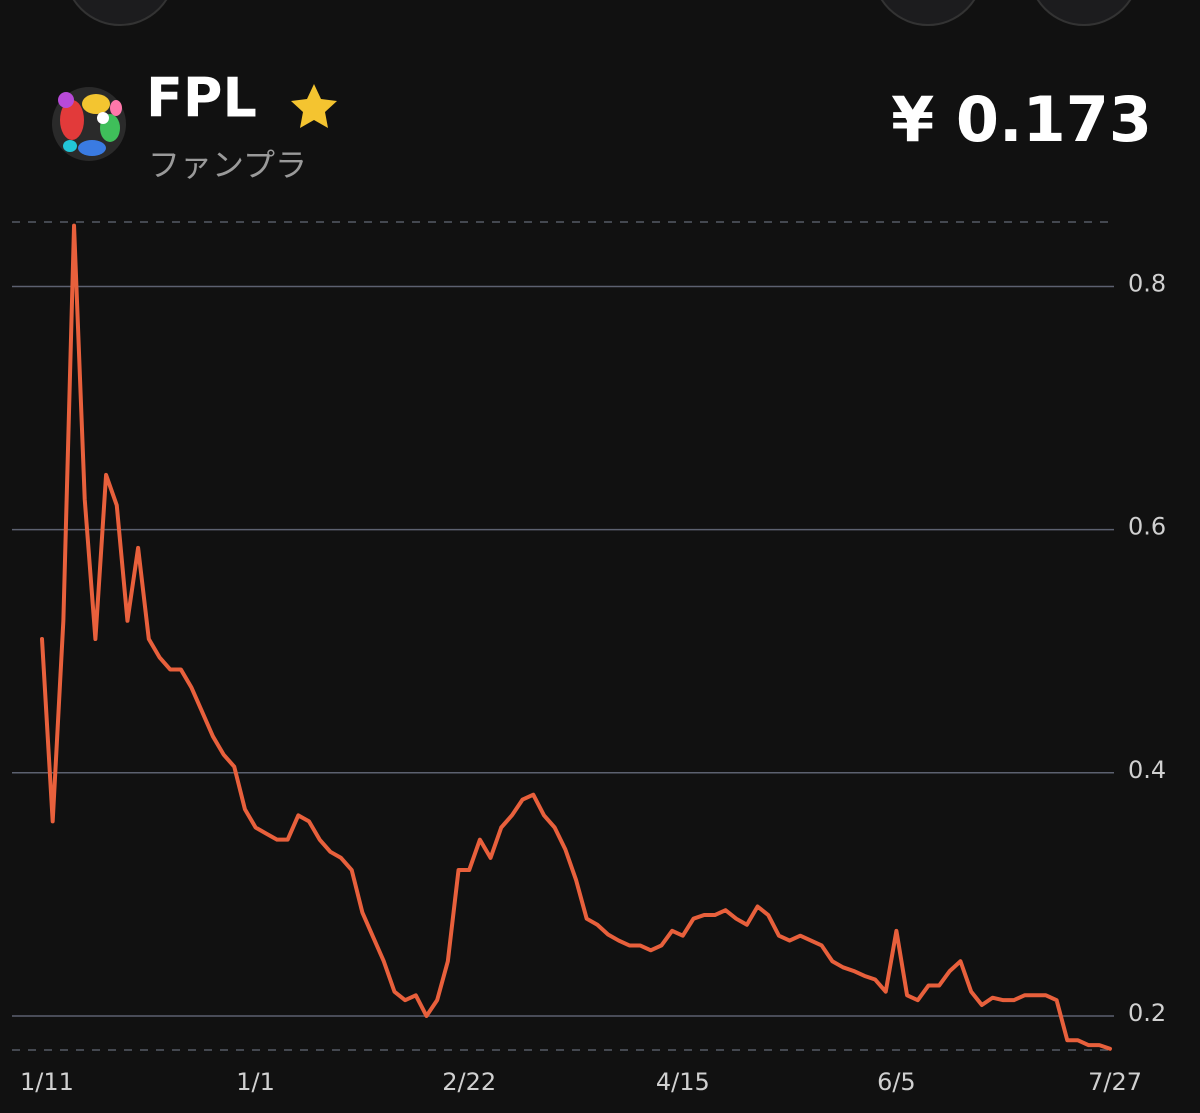  I want to click on token-name: ファンプラ, so click(227, 165).